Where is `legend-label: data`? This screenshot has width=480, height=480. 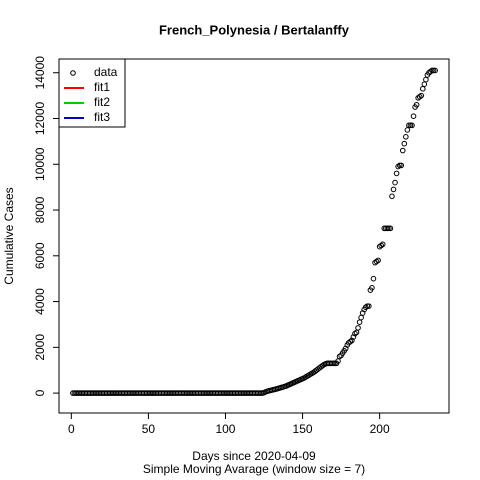 legend-label: data is located at coordinates (106, 72).